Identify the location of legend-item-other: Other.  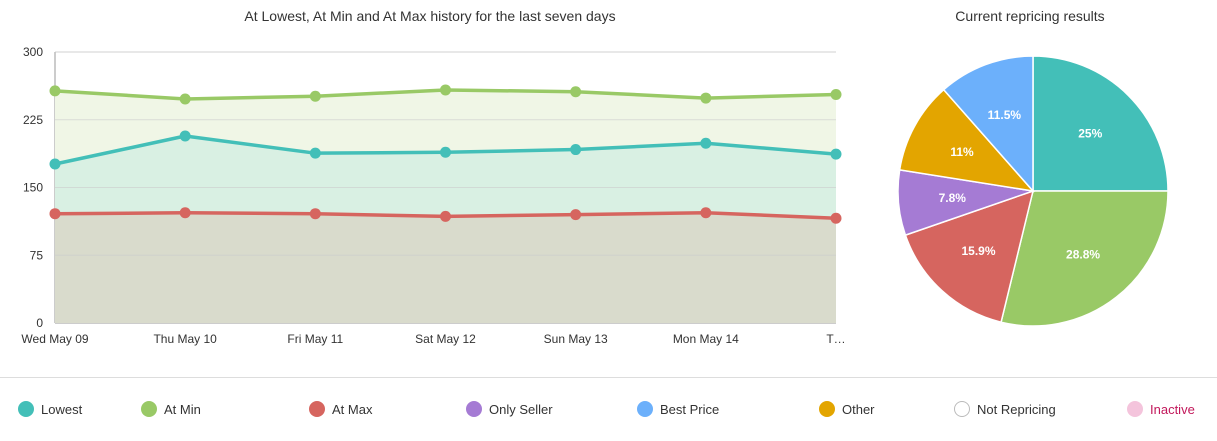
(847, 409).